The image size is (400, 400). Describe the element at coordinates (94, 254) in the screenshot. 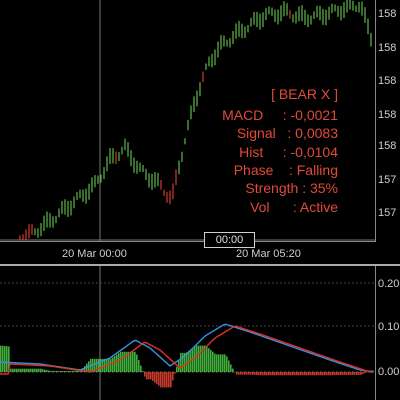

I see `time-axis-label: 20 Mar 00:00` at that location.